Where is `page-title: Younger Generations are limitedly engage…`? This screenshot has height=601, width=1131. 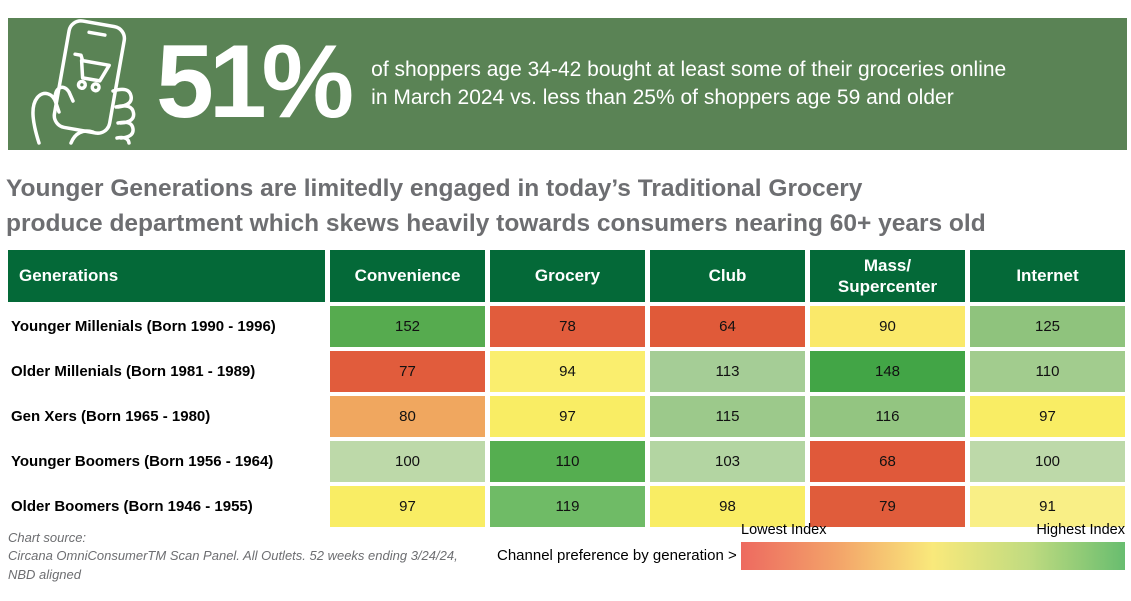
page-title: Younger Generations are limitedly engage… is located at coordinates (496, 207).